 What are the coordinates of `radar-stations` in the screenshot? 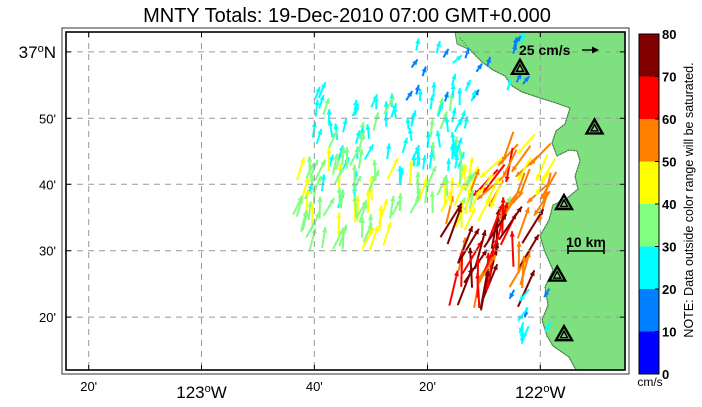 It's located at (557, 199).